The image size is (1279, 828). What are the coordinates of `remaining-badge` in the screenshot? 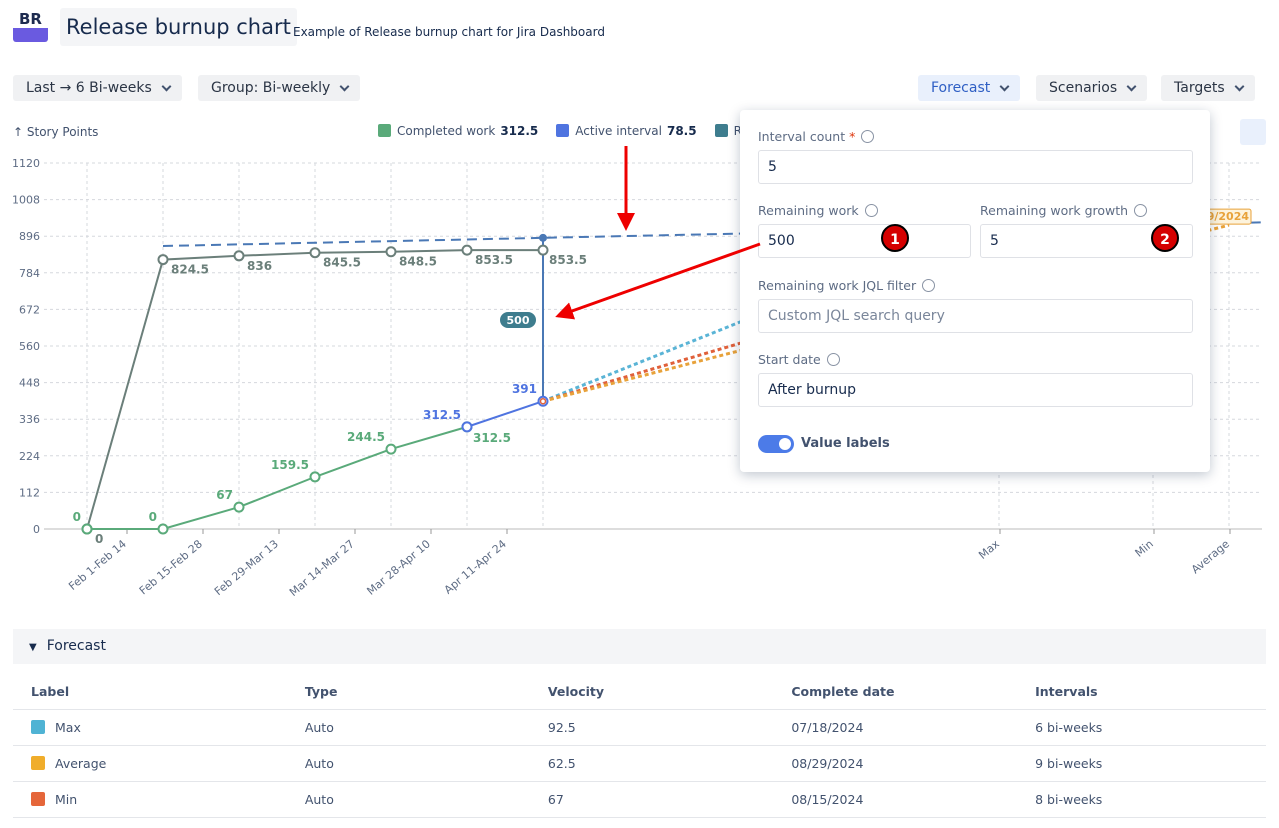 It's located at (518, 320).